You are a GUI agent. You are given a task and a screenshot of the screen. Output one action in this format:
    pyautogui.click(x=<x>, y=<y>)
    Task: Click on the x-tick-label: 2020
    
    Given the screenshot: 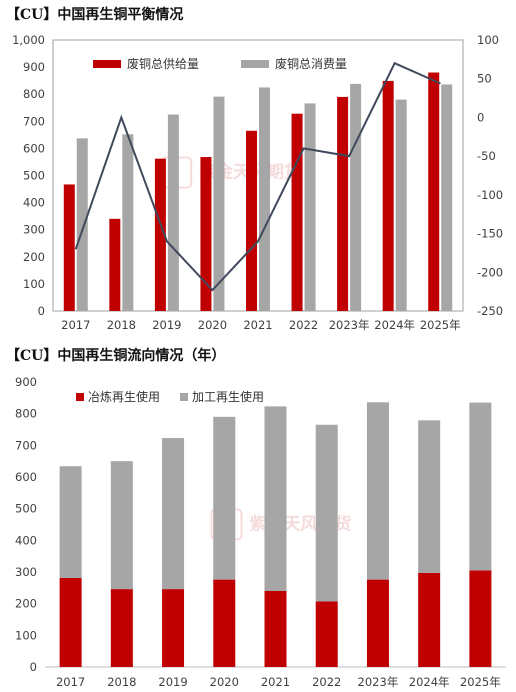 What is the action you would take?
    pyautogui.click(x=212, y=325)
    